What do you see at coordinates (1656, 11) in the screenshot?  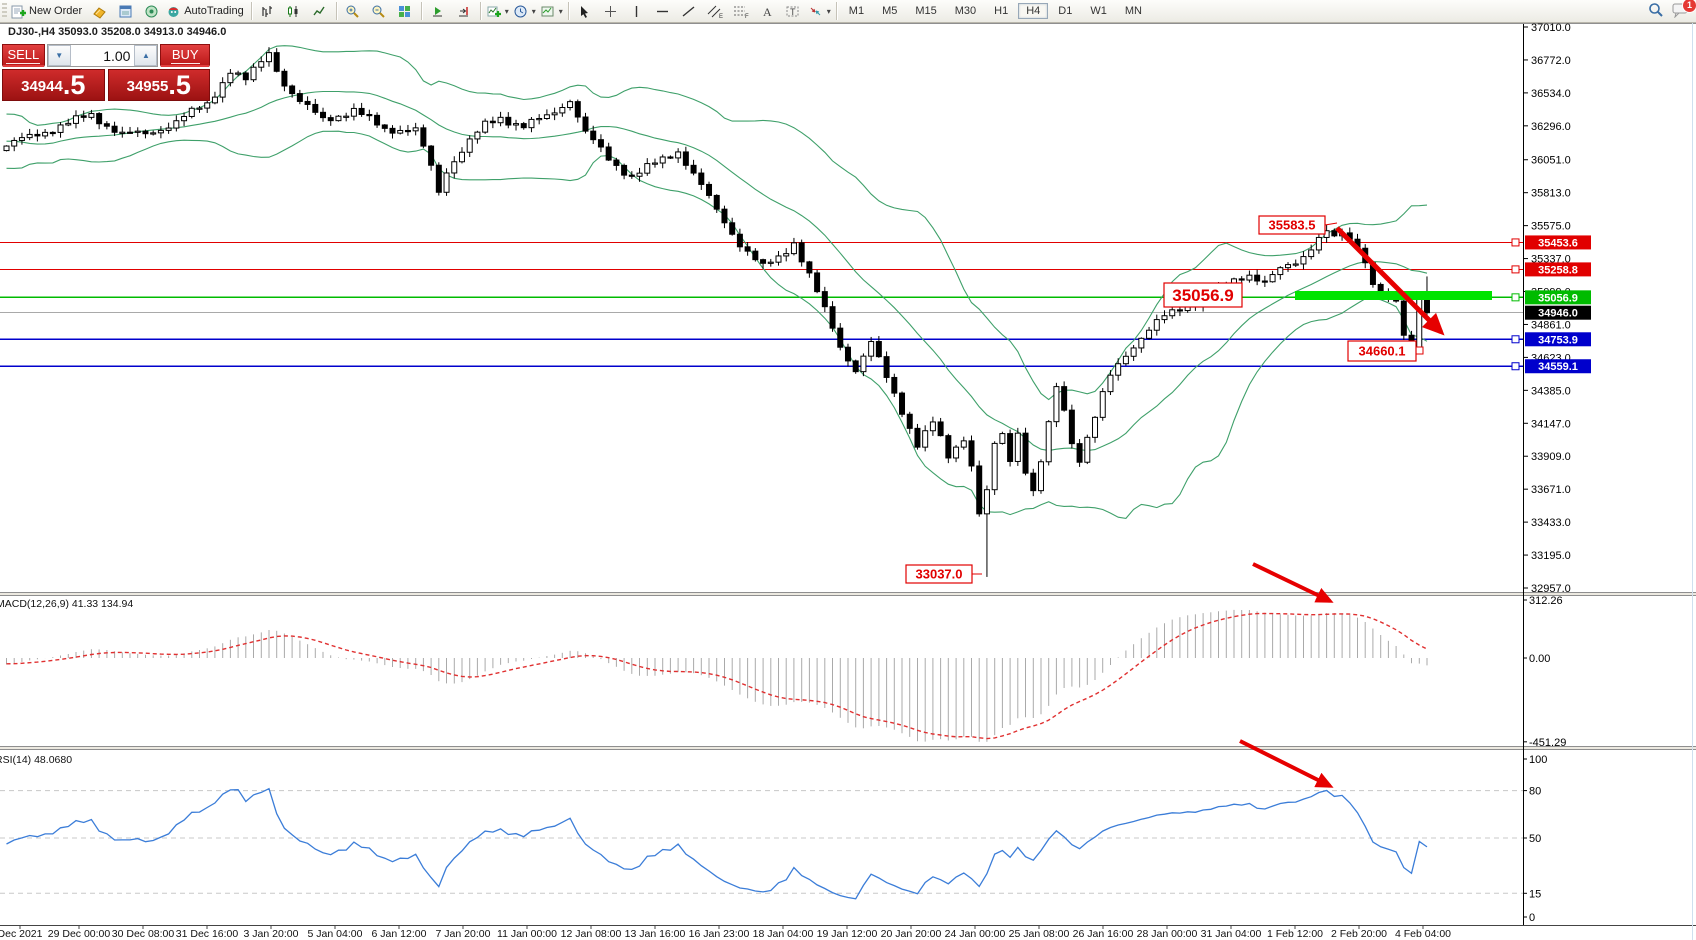 I see `search-icon` at bounding box center [1656, 11].